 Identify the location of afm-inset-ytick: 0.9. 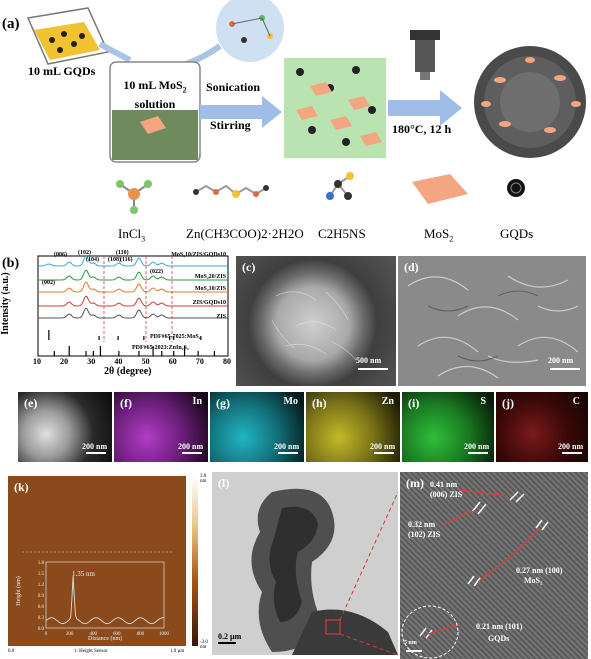
(41, 596).